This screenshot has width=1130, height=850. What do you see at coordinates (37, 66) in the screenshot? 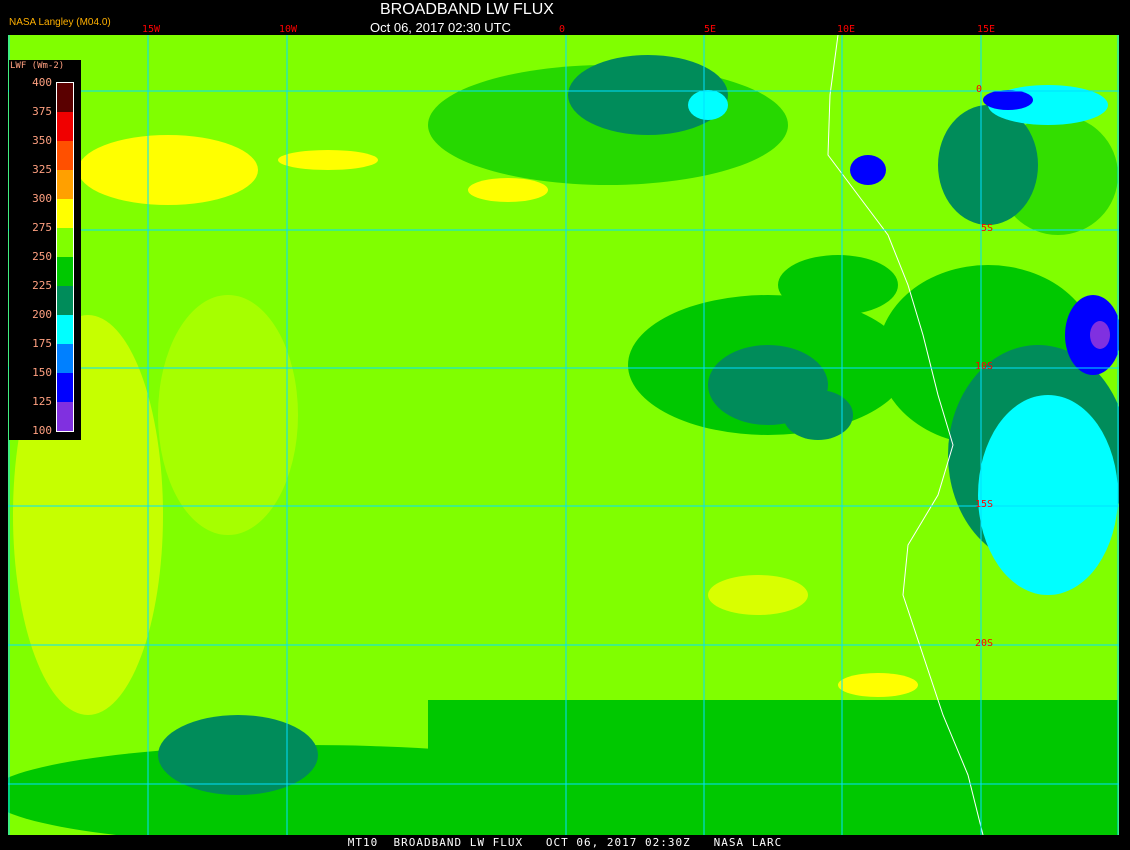
I see `legend-units: LWF (Wm-2)` at bounding box center [37, 66].